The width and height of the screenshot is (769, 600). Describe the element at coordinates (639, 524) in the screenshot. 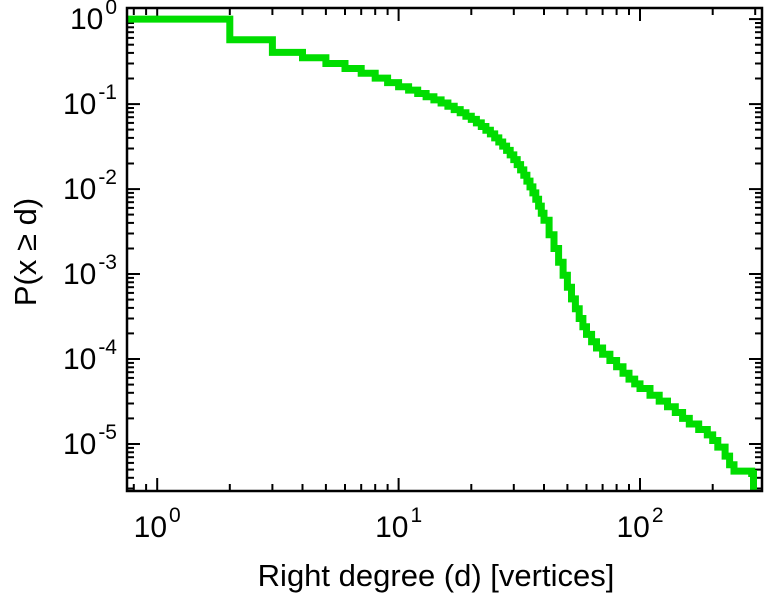

I see `x-tick-label: 10²` at that location.